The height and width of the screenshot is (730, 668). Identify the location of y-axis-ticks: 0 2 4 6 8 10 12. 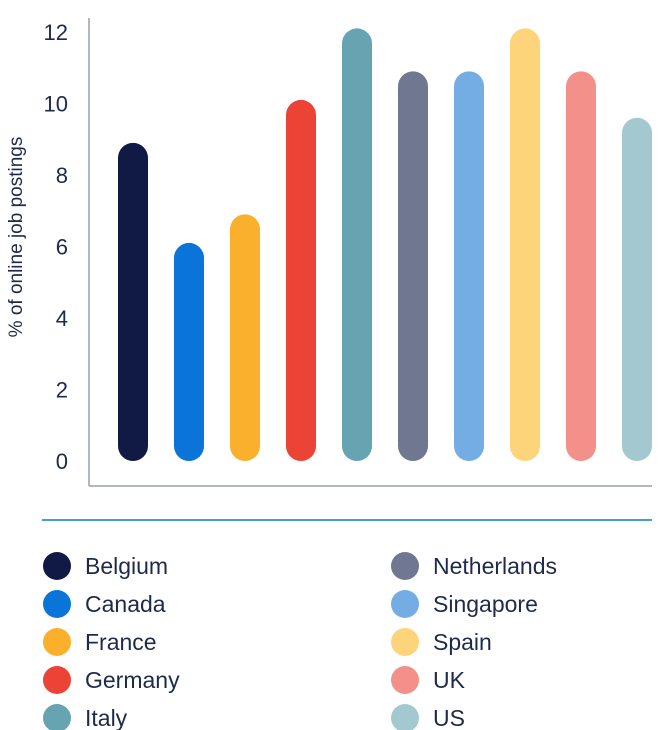
(56, 247).